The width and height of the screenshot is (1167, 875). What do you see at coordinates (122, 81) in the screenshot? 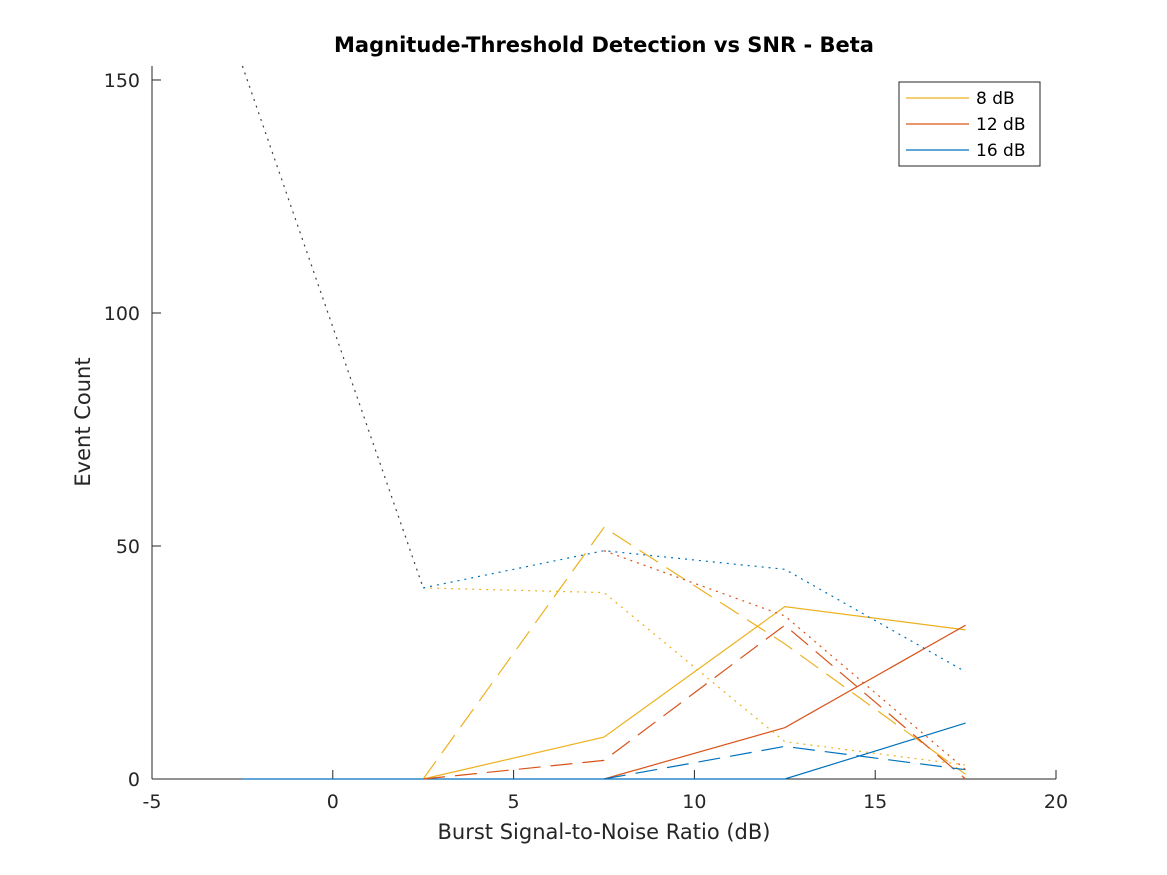
I see `y-tick-label: 150` at bounding box center [122, 81].